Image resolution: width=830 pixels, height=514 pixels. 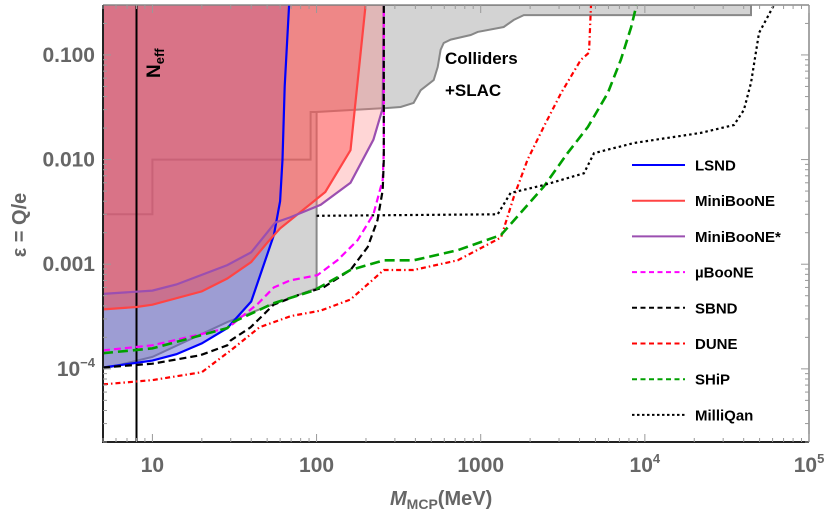 What do you see at coordinates (20, 225) in the screenshot?
I see `y-axis-label: ε = Q/e` at bounding box center [20, 225].